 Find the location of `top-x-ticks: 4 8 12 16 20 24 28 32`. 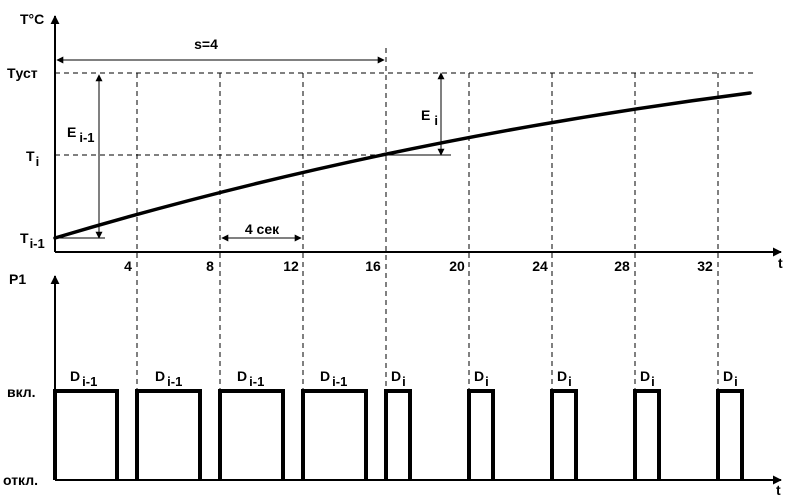

top-x-ticks: 4 8 12 16 20 24 28 32 is located at coordinates (418, 266).